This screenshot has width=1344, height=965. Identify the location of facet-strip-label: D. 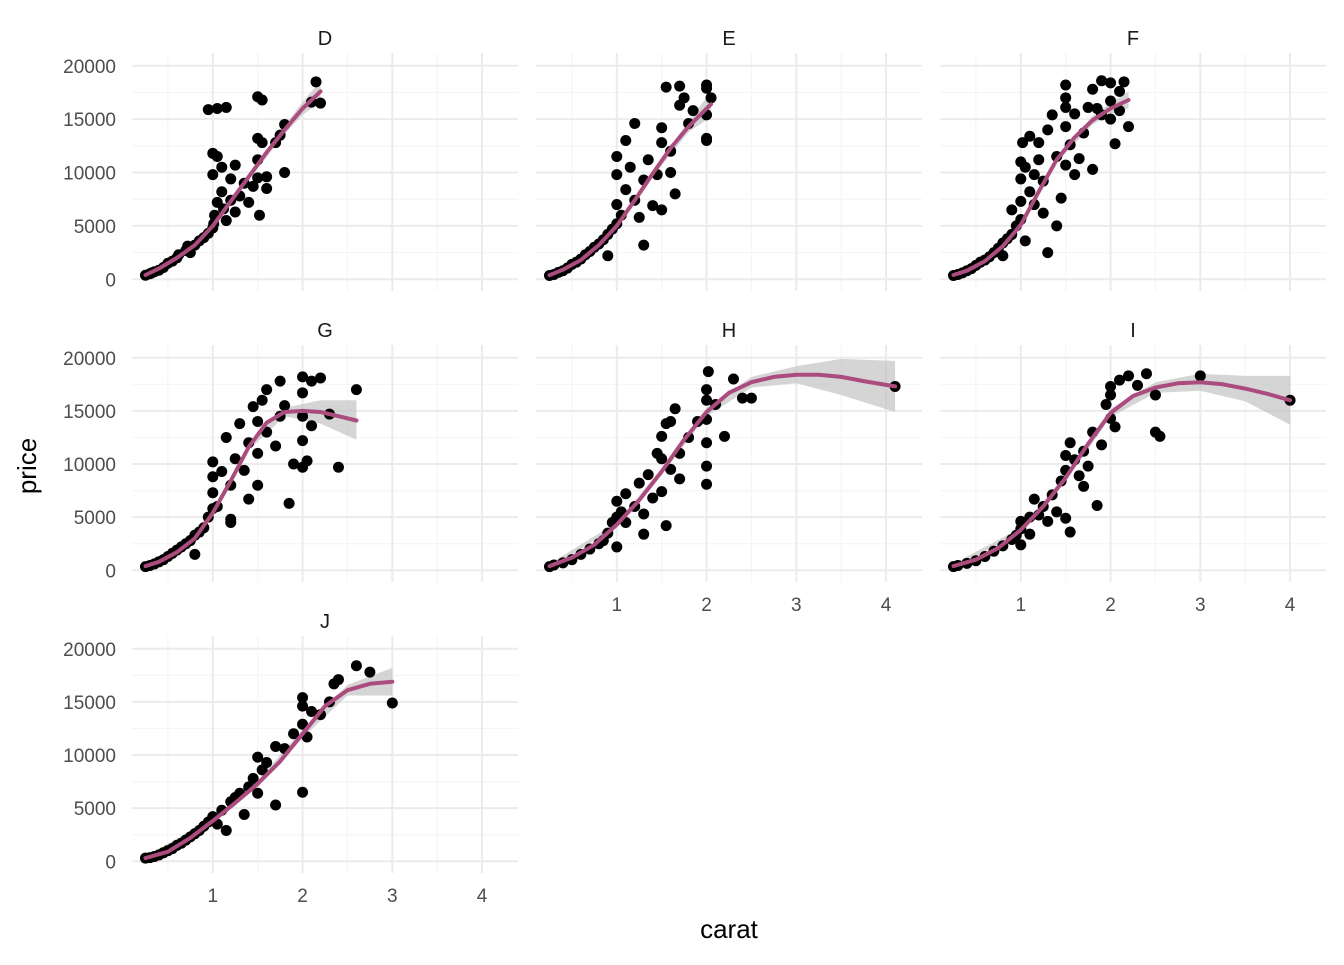
(325, 39).